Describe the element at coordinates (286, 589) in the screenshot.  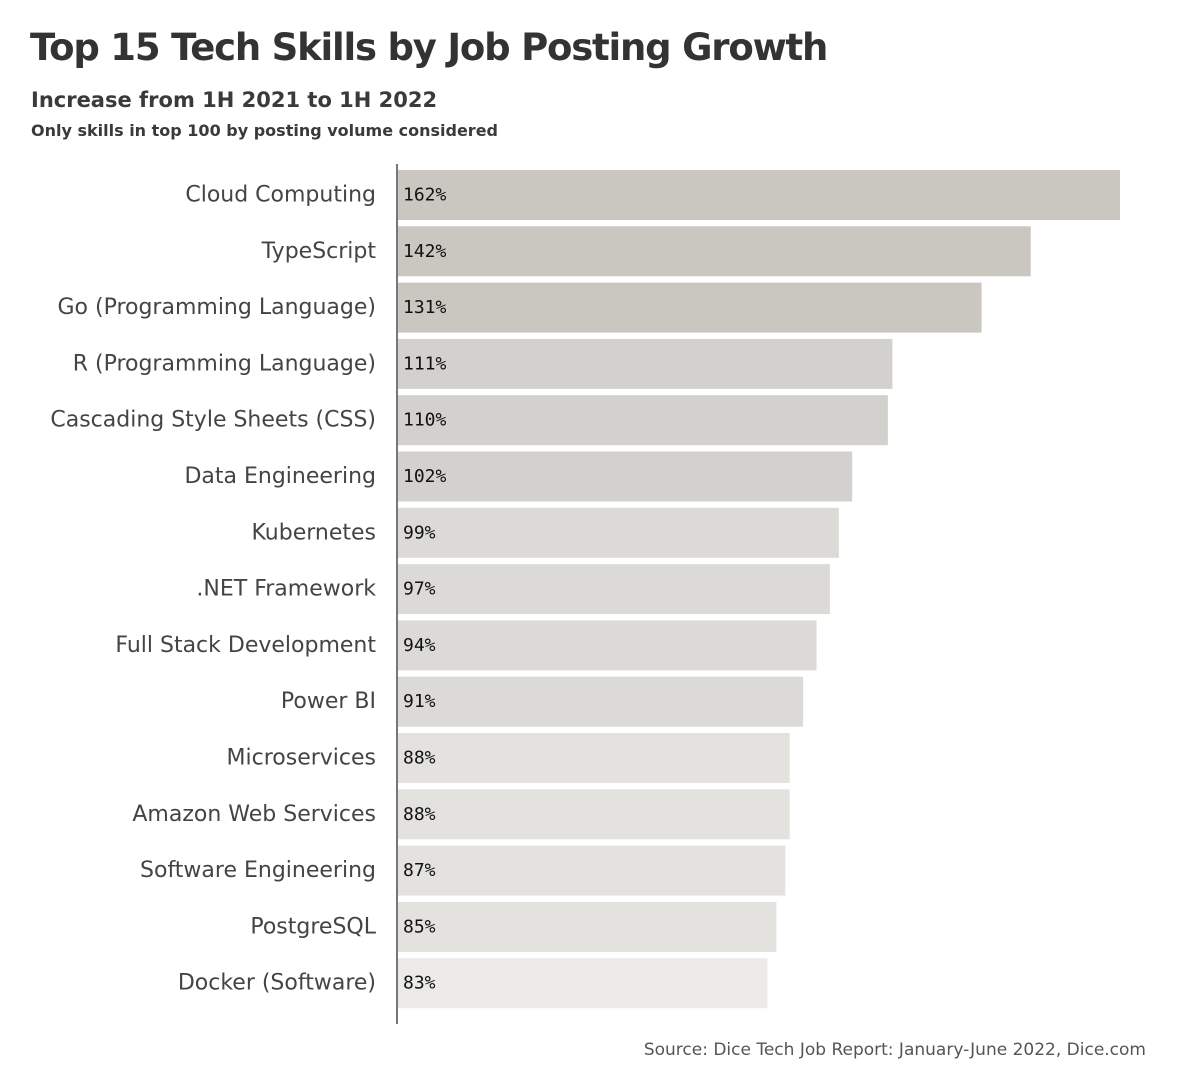
I see `category-label: .NET Framework` at that location.